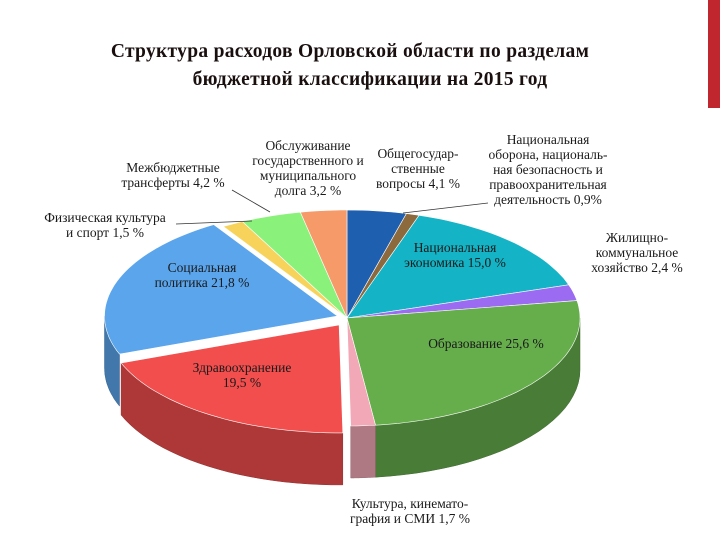 This screenshot has width=720, height=540. I want to click on slice-label-4: Образование 25,6 %, so click(486, 343).